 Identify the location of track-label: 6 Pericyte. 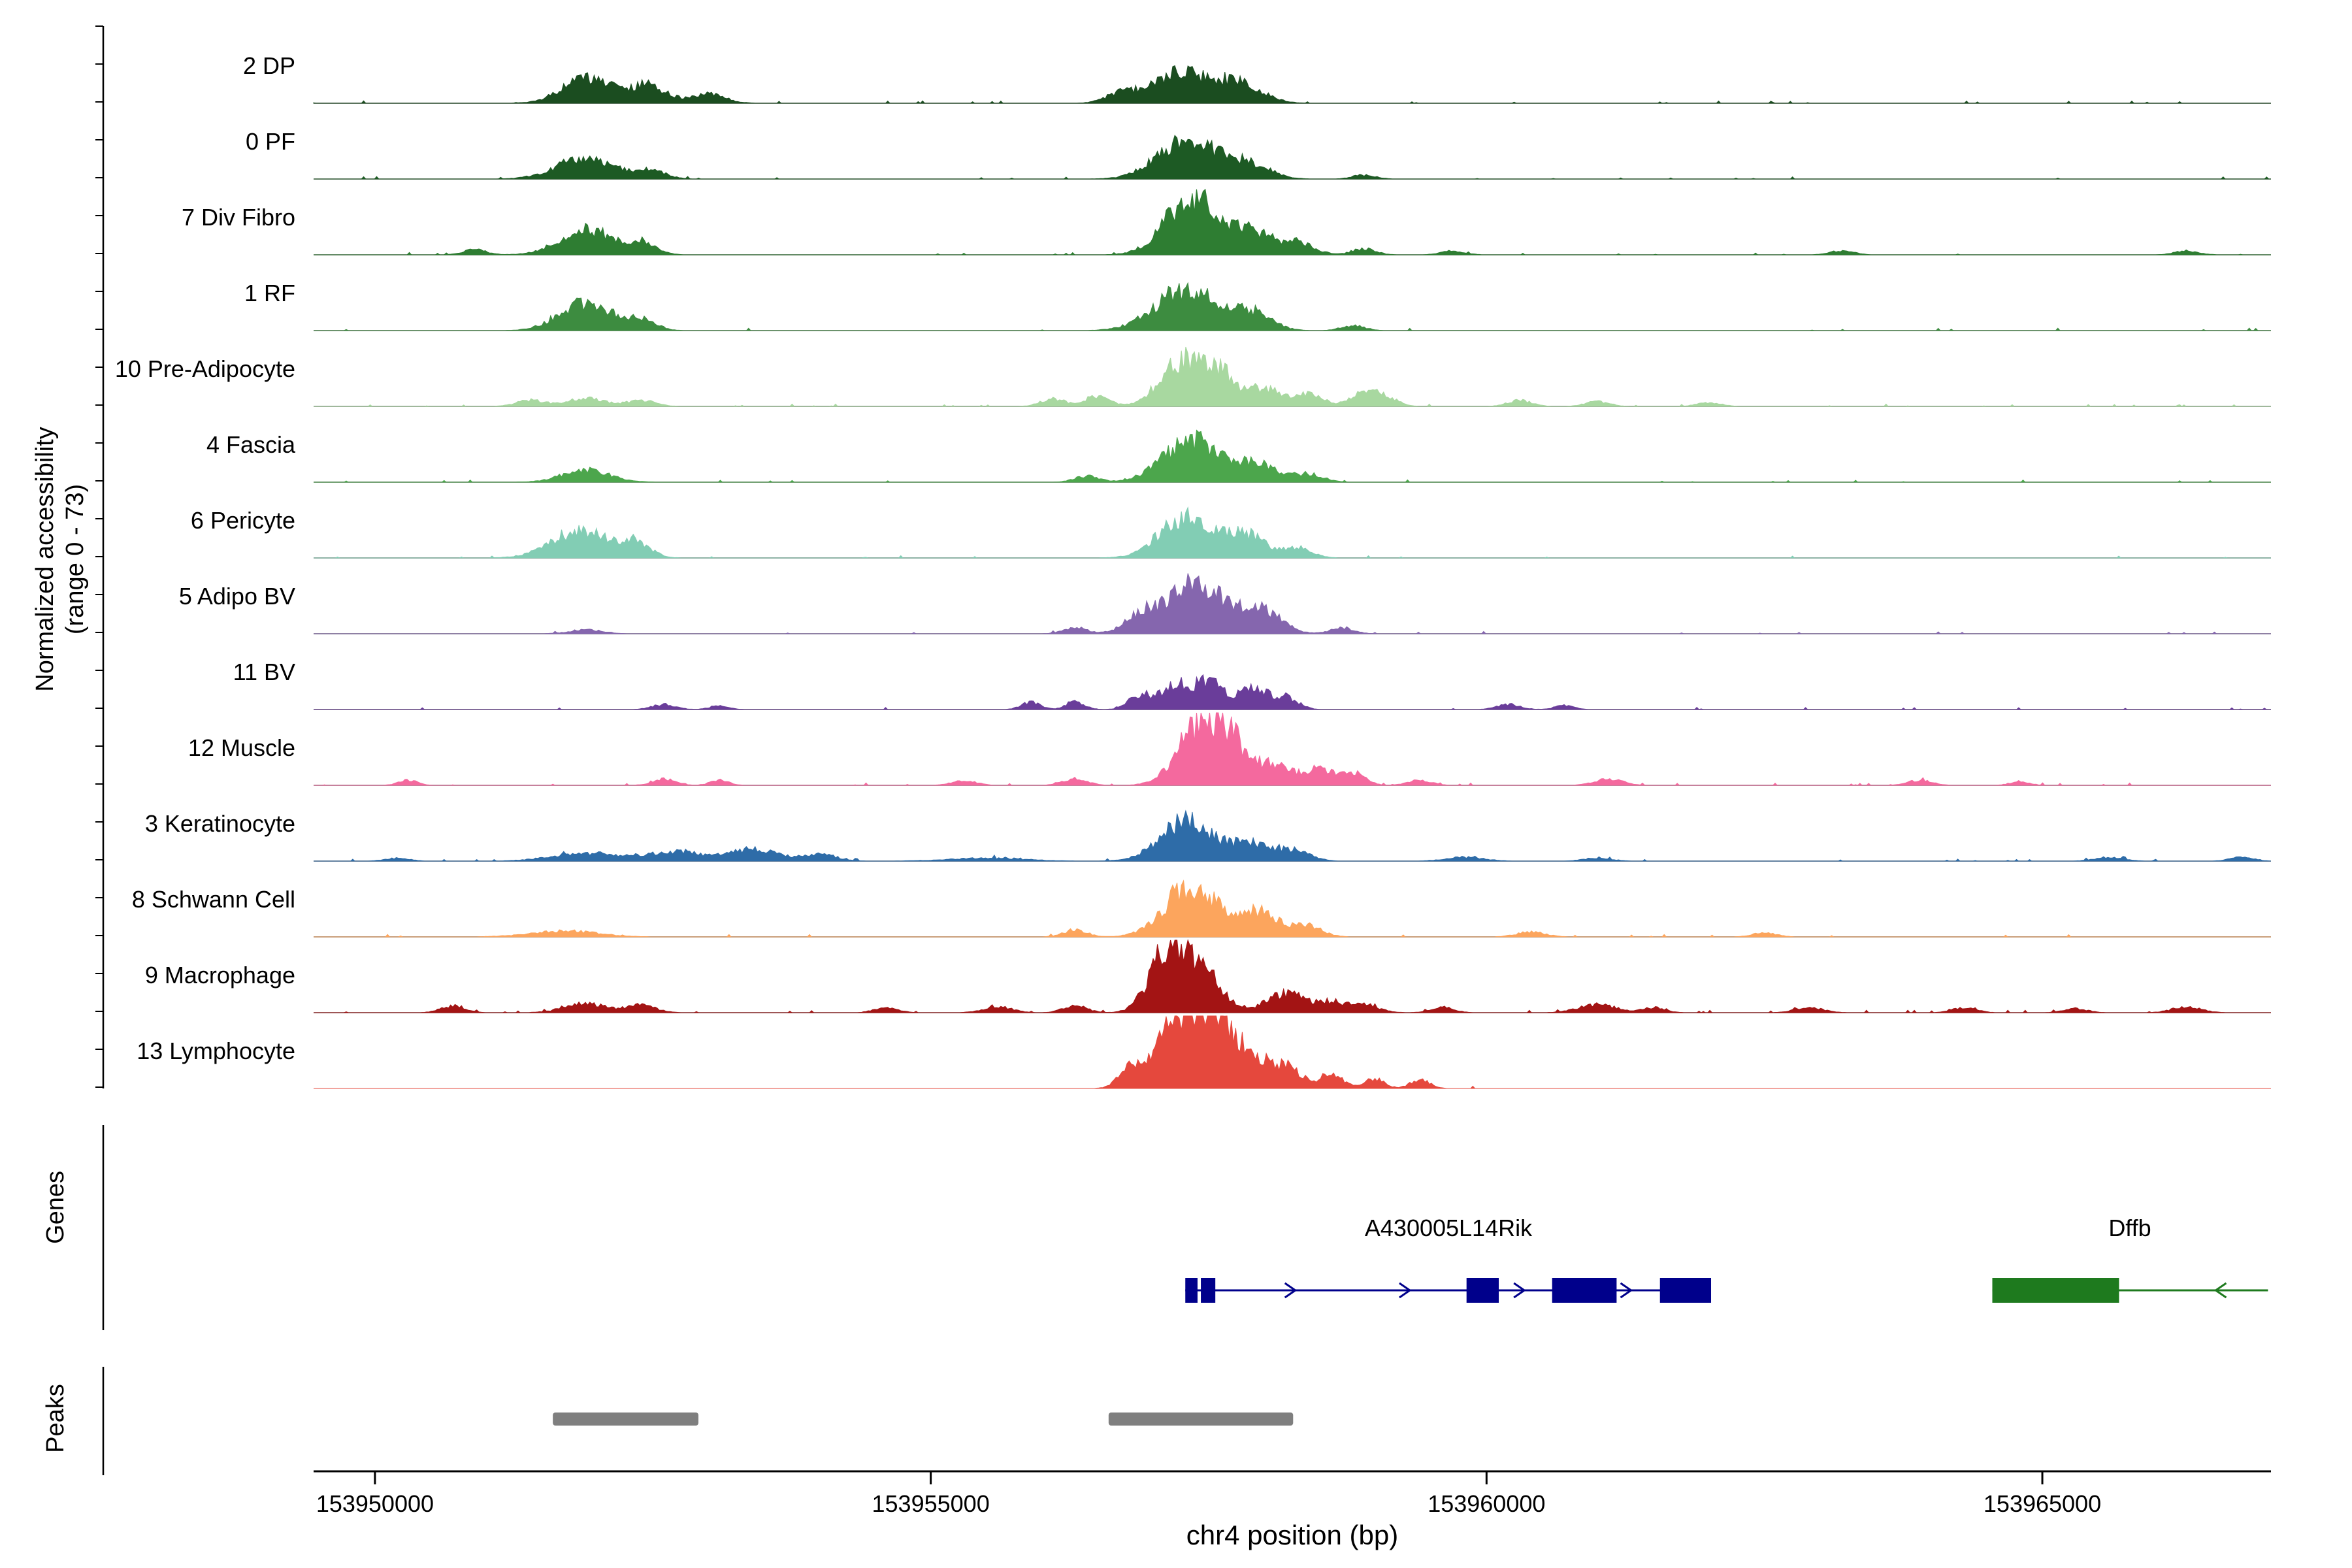
(242, 520).